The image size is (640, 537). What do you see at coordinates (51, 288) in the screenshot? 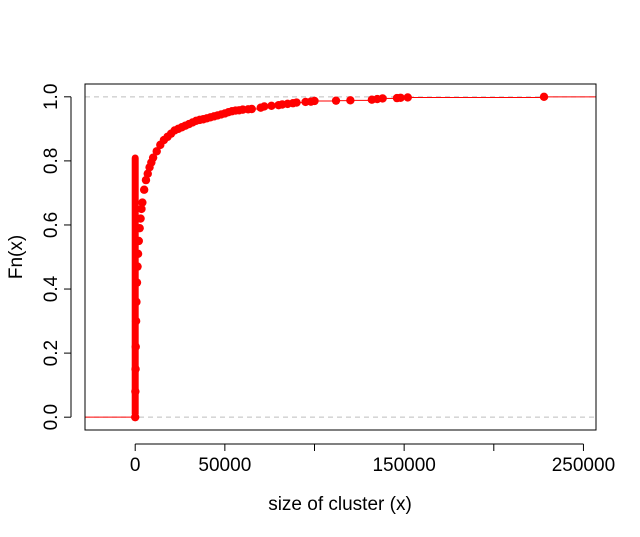
I see `y-tick-label: 0.4` at bounding box center [51, 288].